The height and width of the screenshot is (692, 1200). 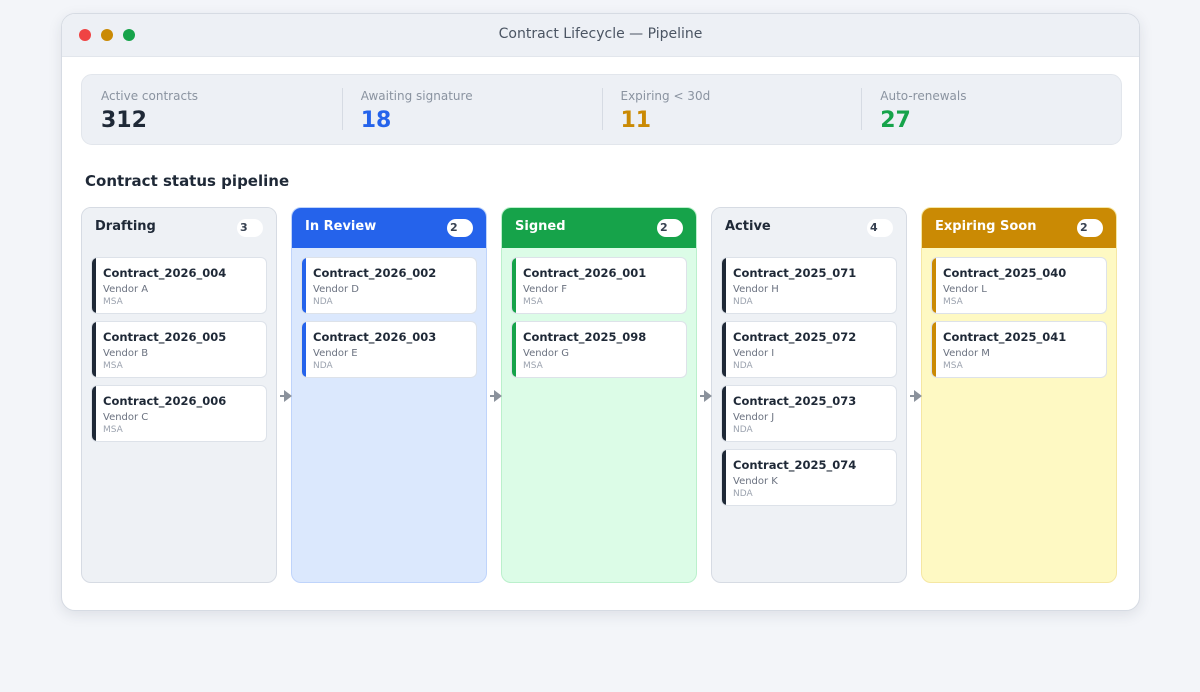 What do you see at coordinates (1019, 285) in the screenshot?
I see `contract-card: Contract_2025_040 Vendor L MSA` at bounding box center [1019, 285].